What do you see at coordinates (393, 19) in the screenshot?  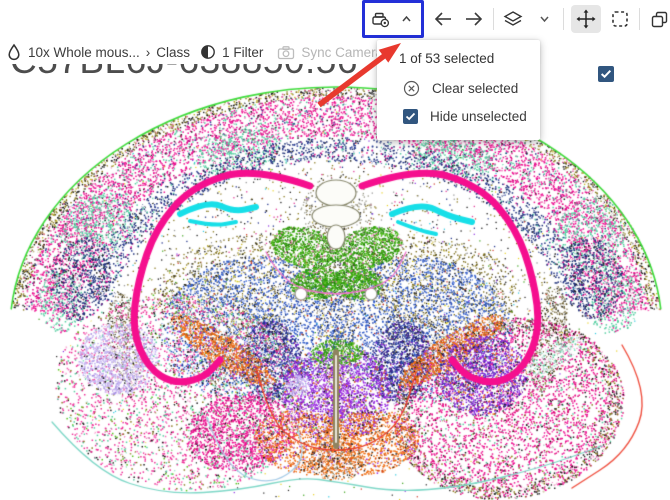 I see `selection-tool-highlight-box` at bounding box center [393, 19].